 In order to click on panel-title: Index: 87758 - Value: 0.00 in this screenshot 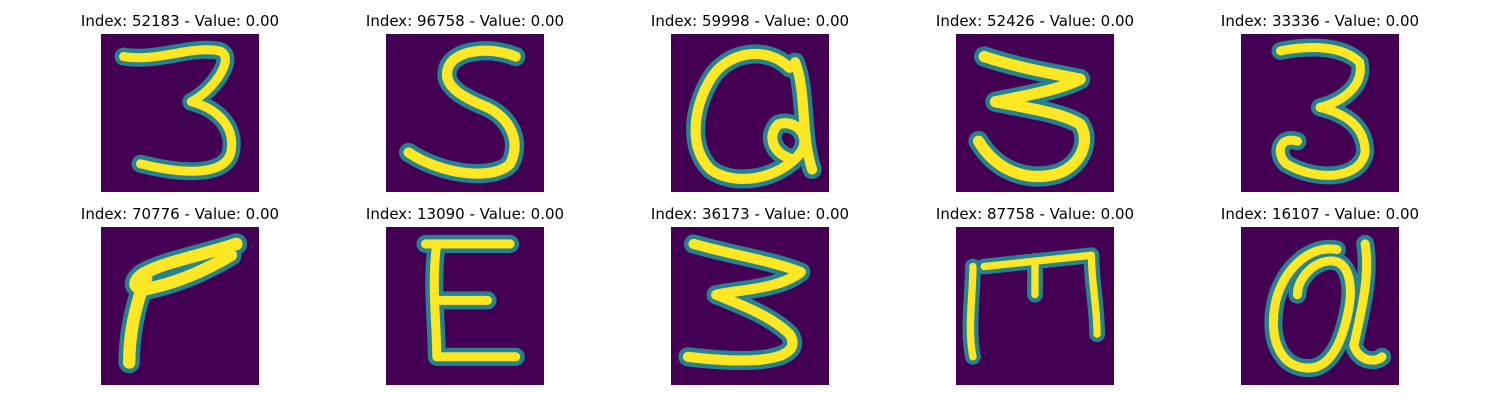, I will do `click(1035, 214)`.